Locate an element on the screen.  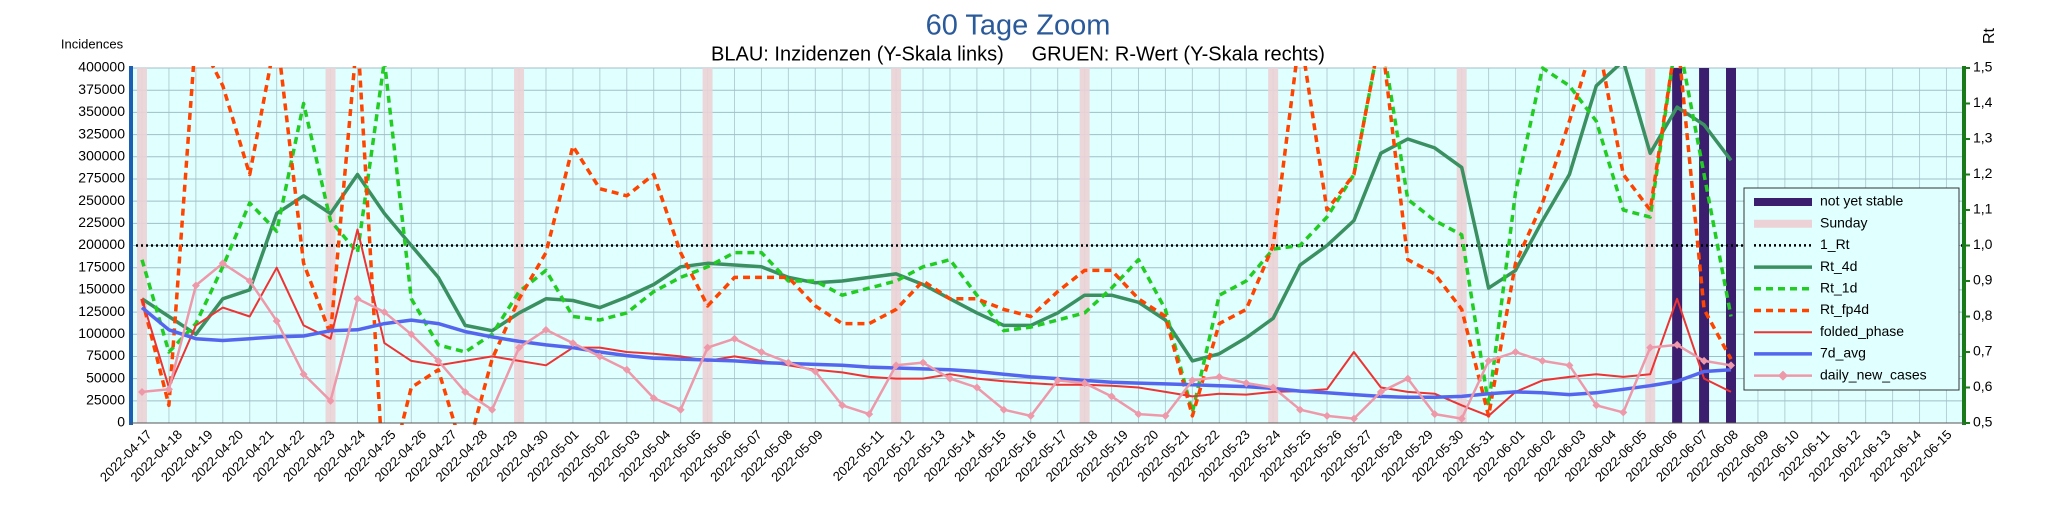
y-tick-label: 300000 is located at coordinates (101, 155).